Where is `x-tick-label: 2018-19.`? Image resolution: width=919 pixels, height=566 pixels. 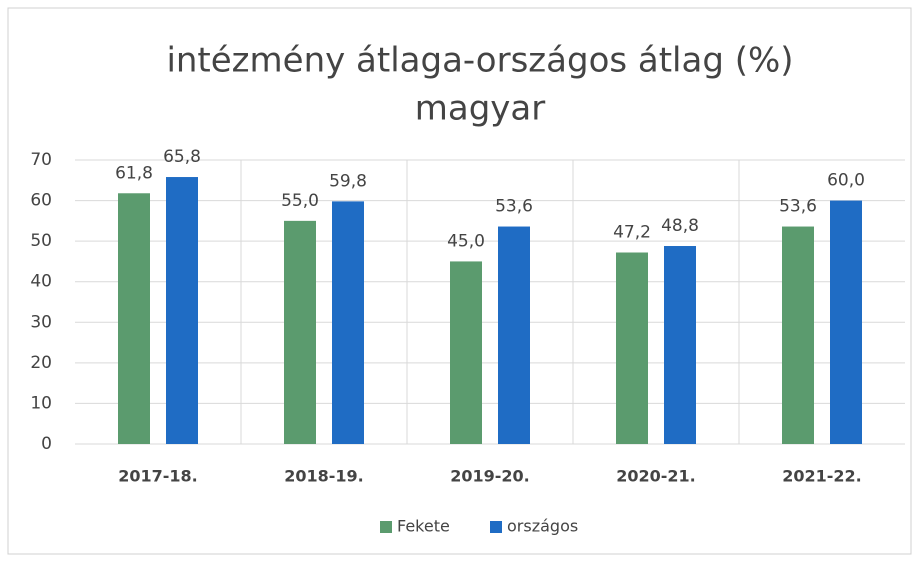
x-tick-label: 2018-19. is located at coordinates (324, 476).